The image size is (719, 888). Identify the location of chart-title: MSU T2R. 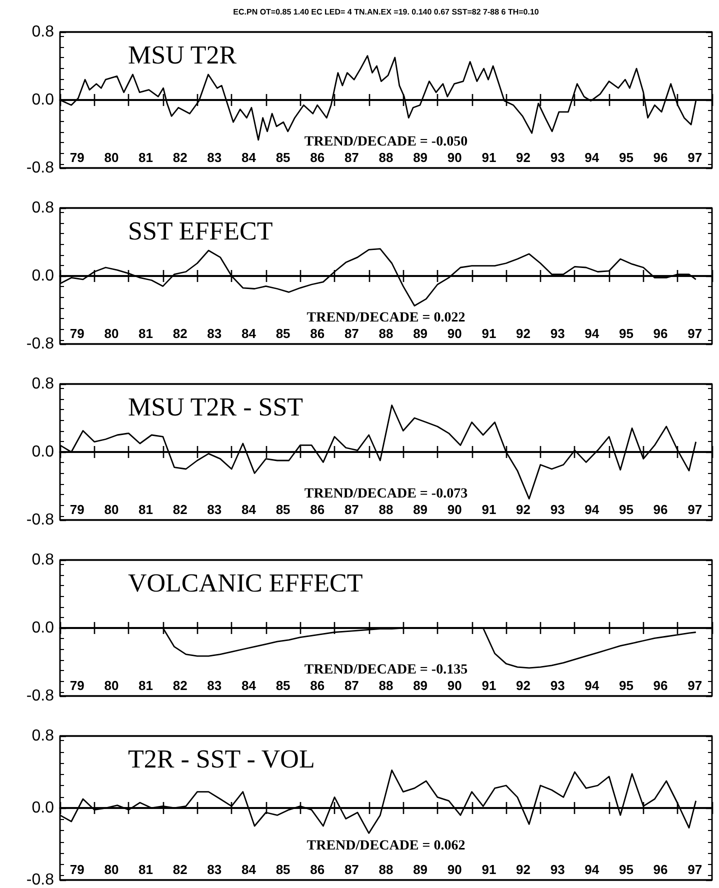
(183, 55).